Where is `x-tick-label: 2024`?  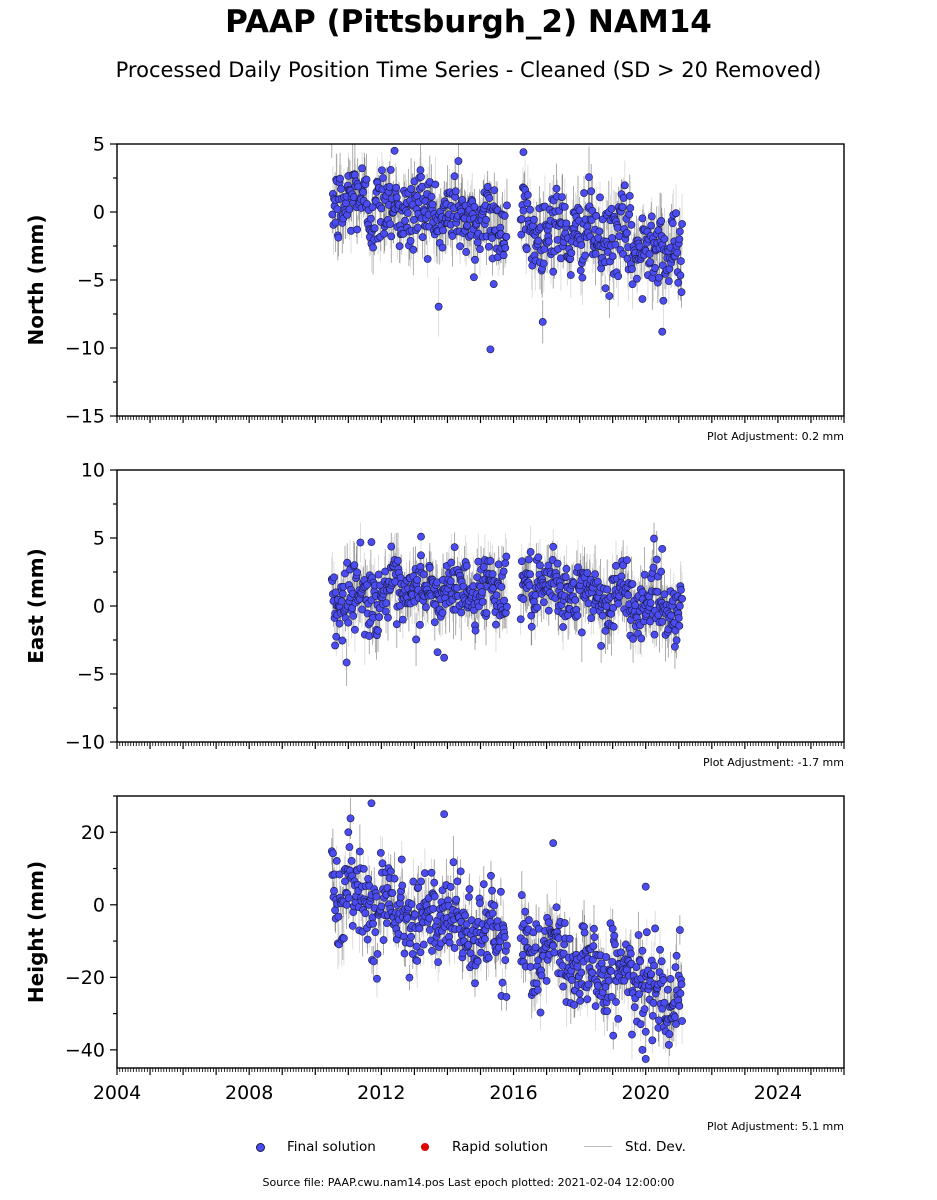
x-tick-label: 2024 is located at coordinates (778, 1093).